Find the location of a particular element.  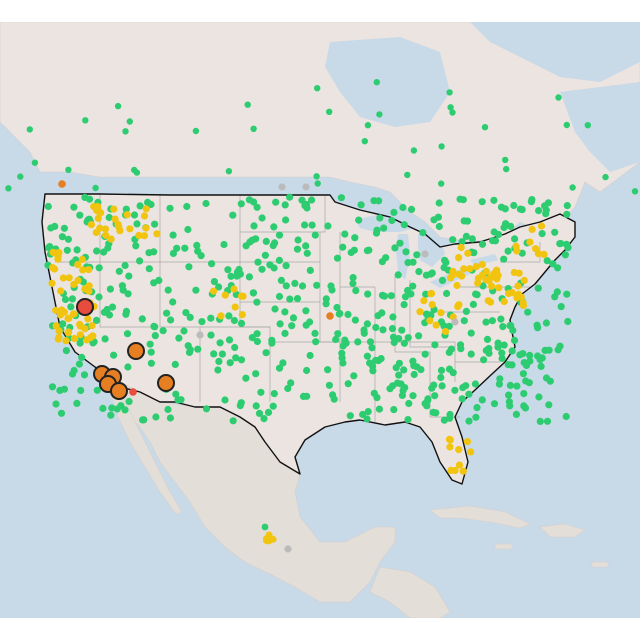

station-marker-sensitive-small is located at coordinates (330, 316).